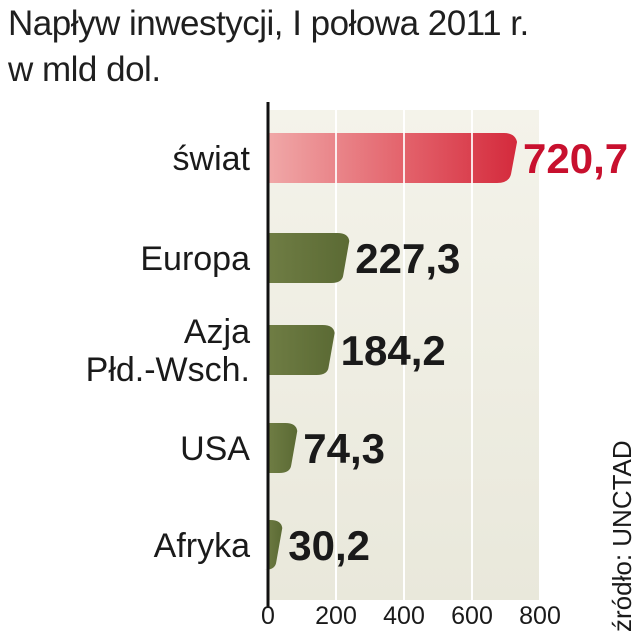 This screenshot has height=640, width=644. What do you see at coordinates (329, 545) in the screenshot?
I see `value-label-4: 30,2` at bounding box center [329, 545].